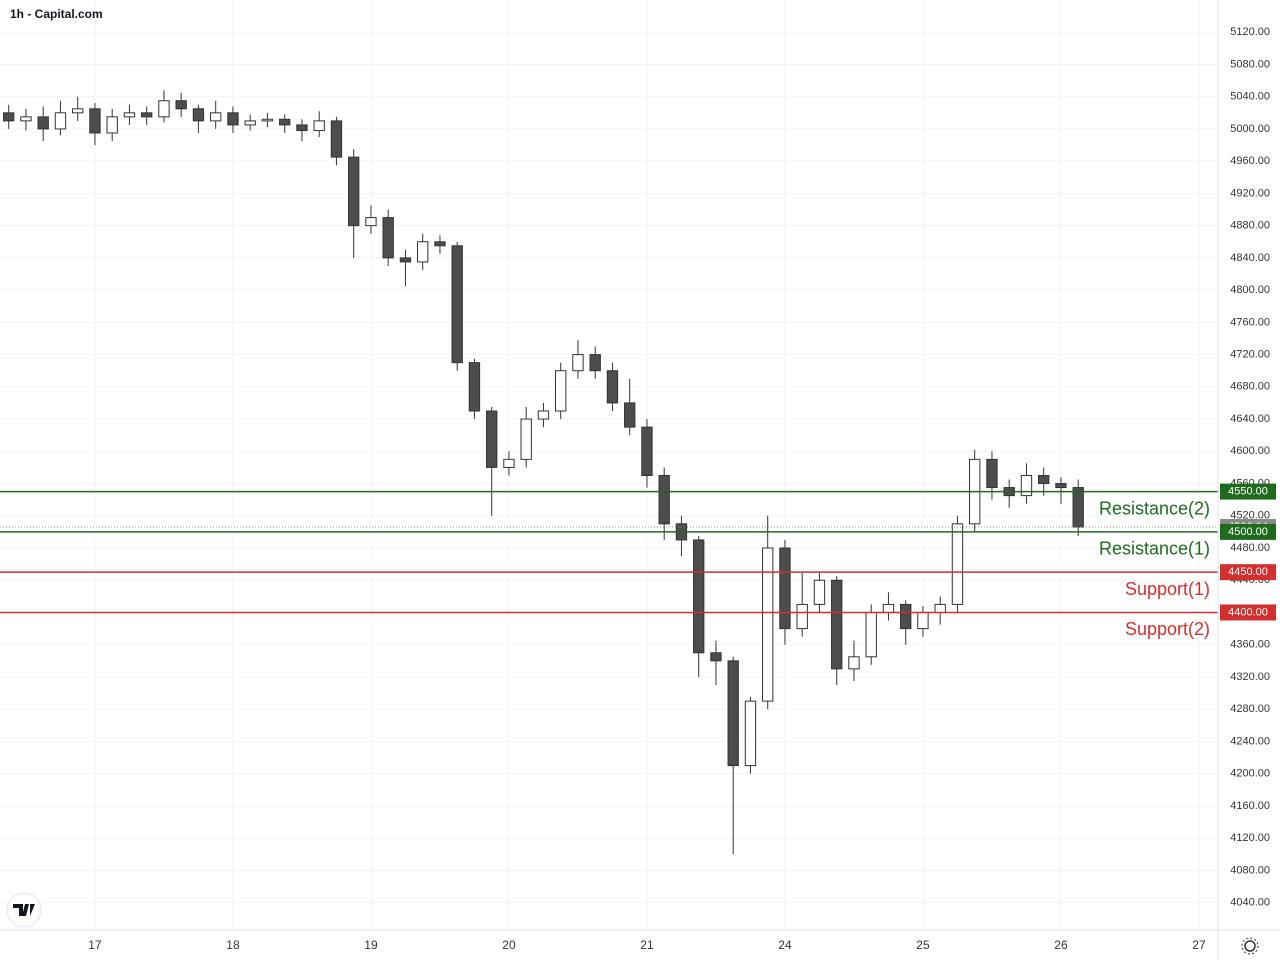 This screenshot has height=960, width=1280. What do you see at coordinates (785, 945) in the screenshot?
I see `x-tick-label: 24` at bounding box center [785, 945].